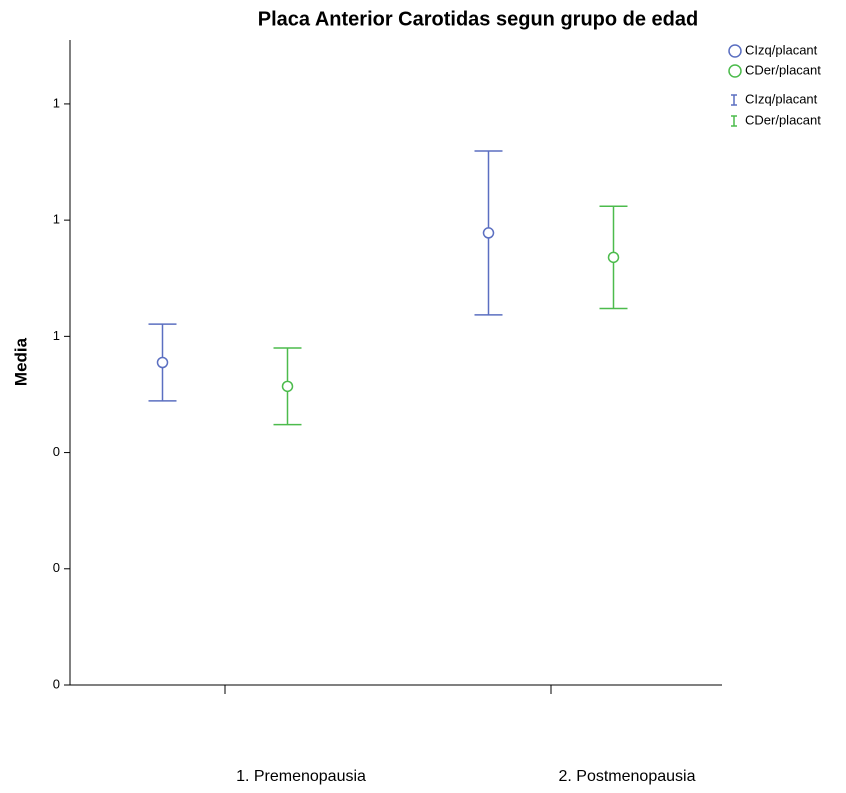 Image resolution: width=846 pixels, height=793 pixels. Describe the element at coordinates (20, 361) in the screenshot. I see `y-axis-label: Media` at that location.